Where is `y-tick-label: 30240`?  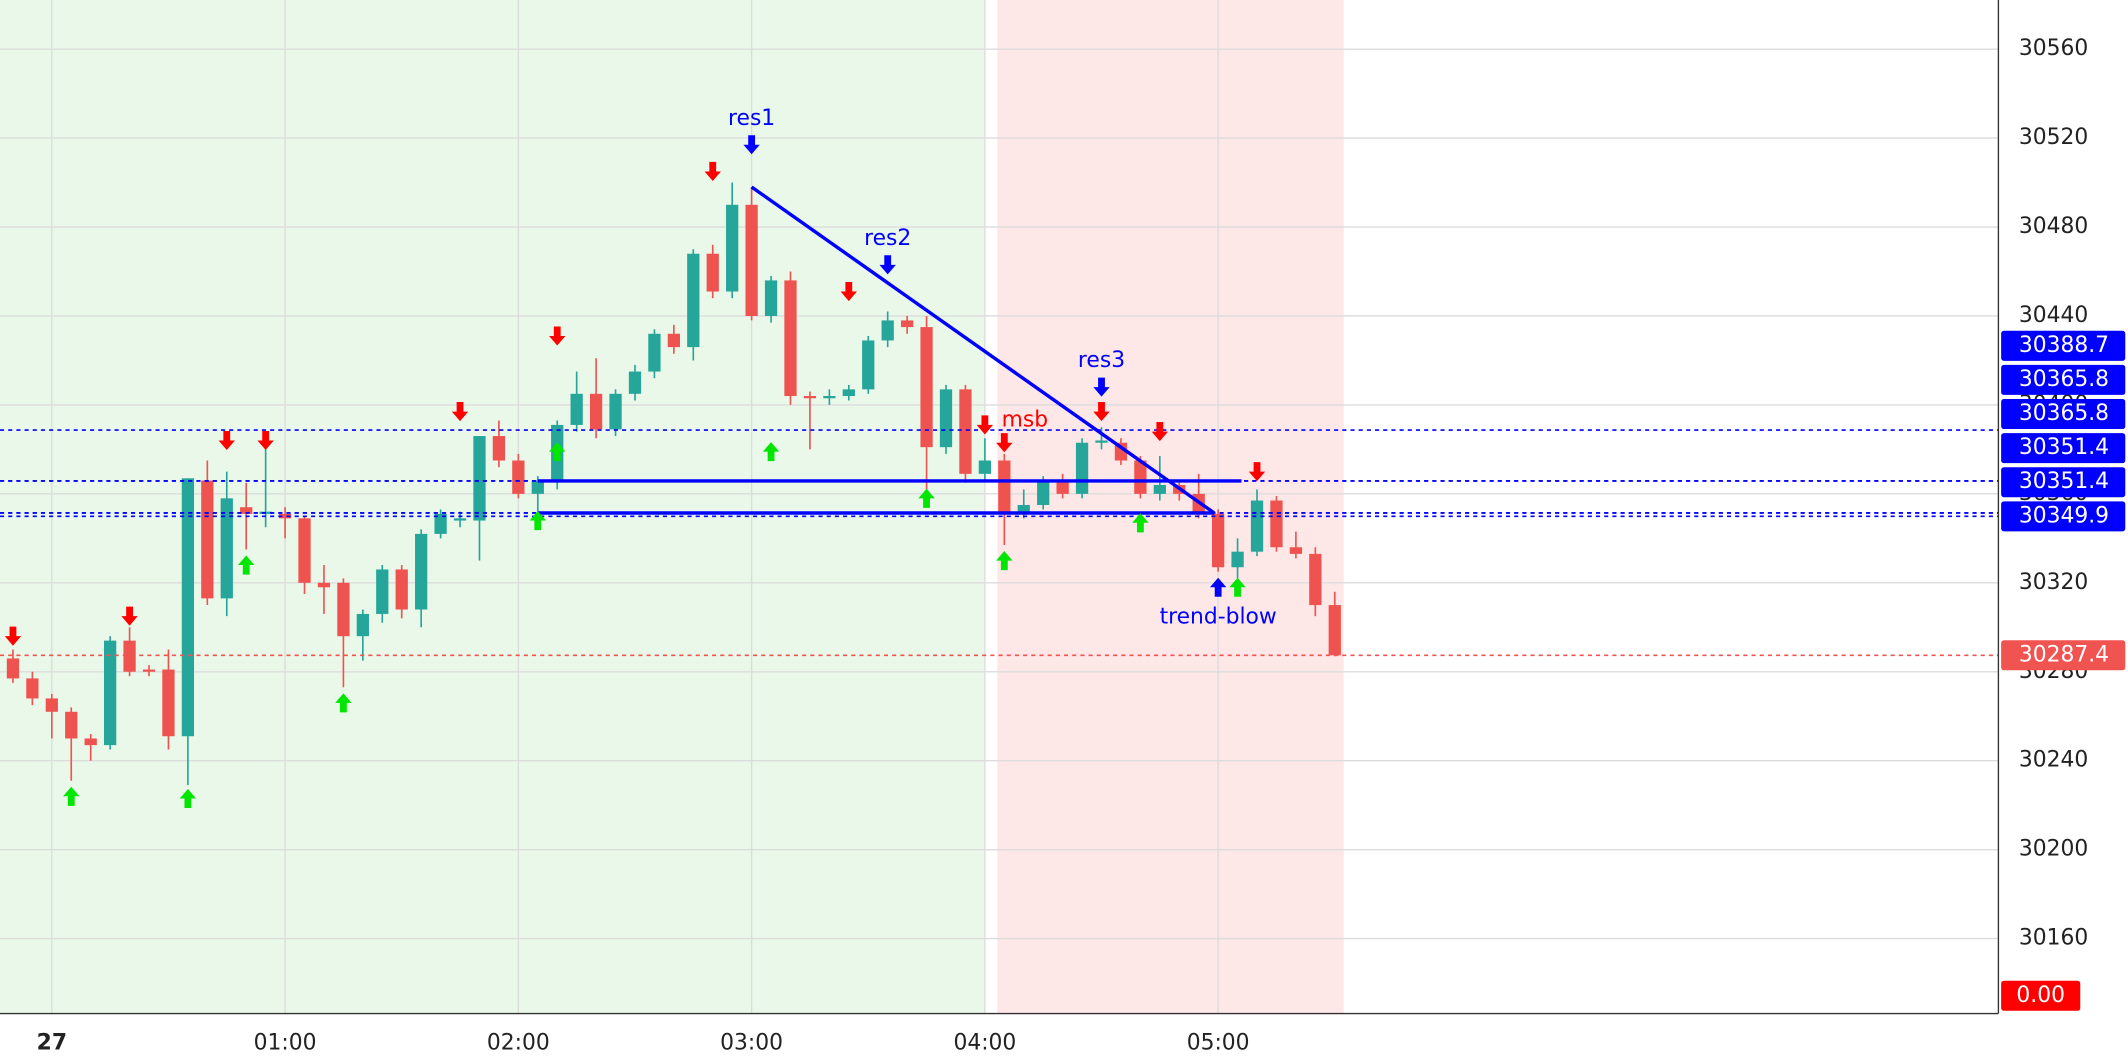 y-tick-label: 30240 is located at coordinates (2053, 760).